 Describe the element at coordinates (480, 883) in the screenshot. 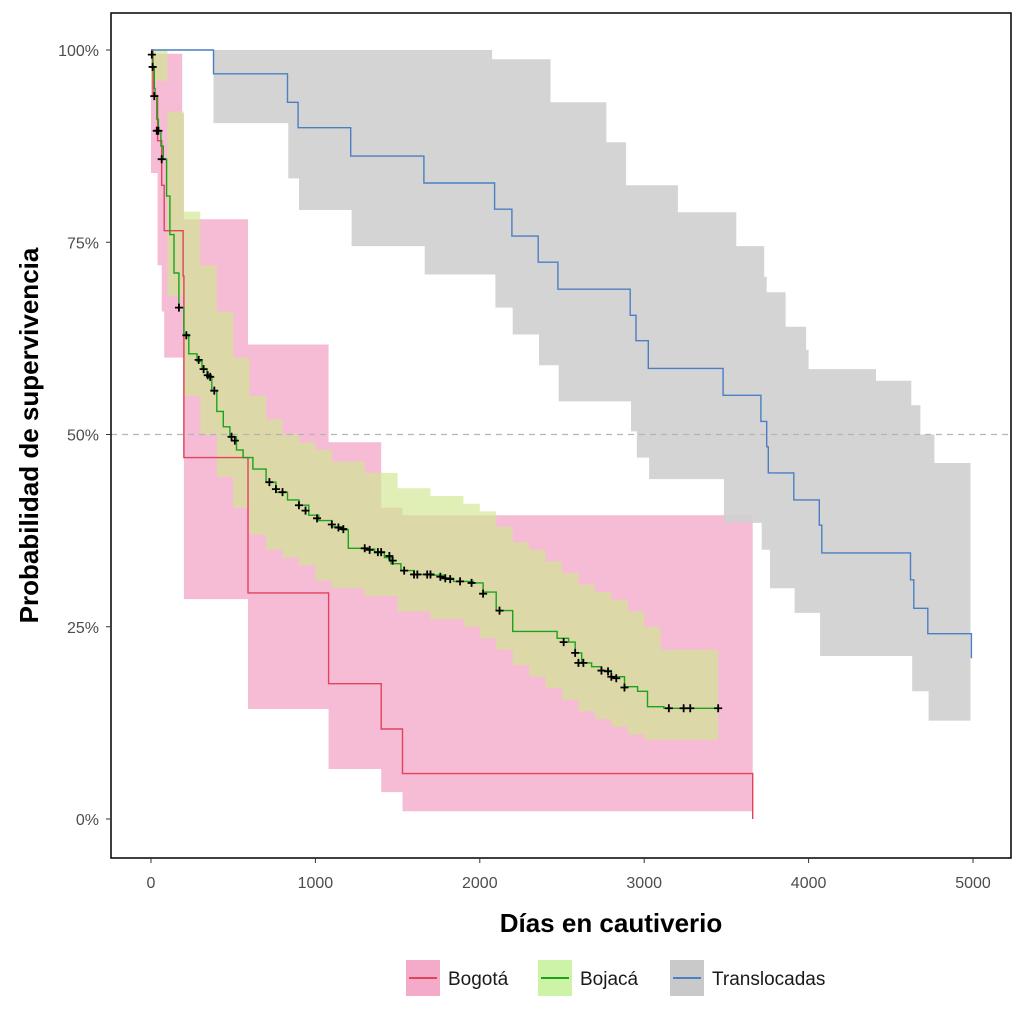

I see `x-tick-label: 2000` at that location.